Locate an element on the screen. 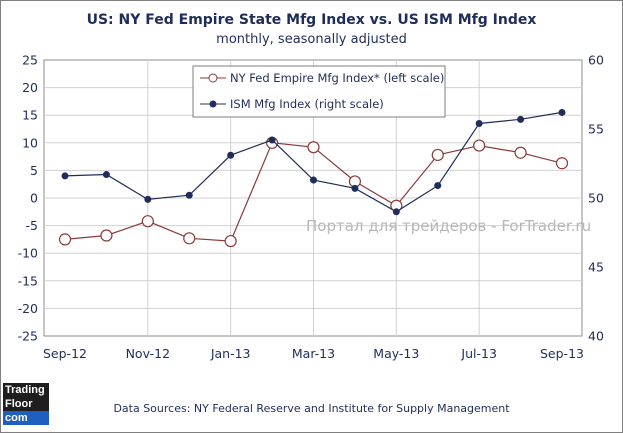  chart-subtitle: monthly, seasonally adjusted is located at coordinates (311, 39).